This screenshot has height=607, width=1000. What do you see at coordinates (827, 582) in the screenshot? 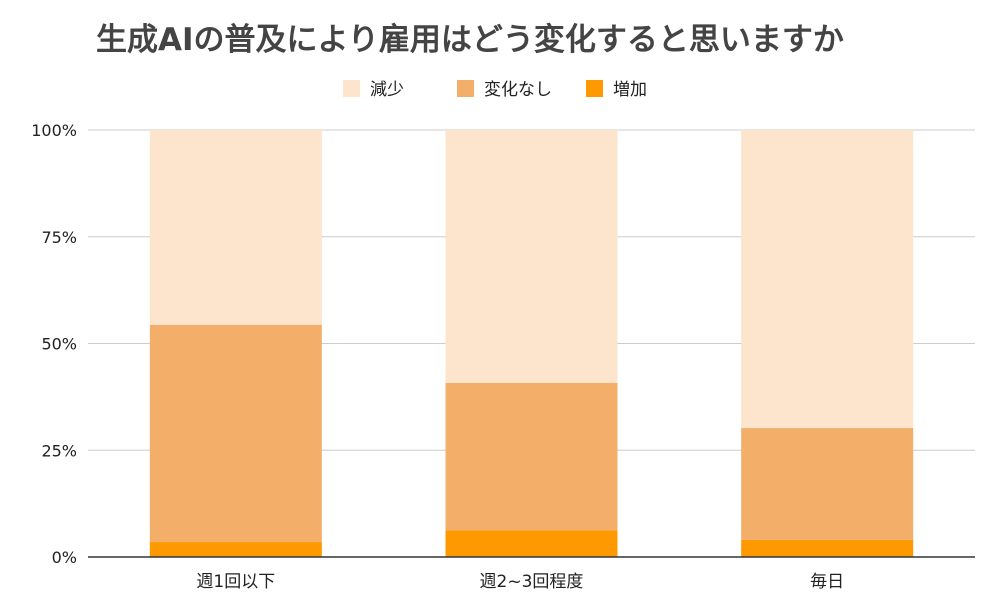
I see `x-tick-label: 毎日` at bounding box center [827, 582].